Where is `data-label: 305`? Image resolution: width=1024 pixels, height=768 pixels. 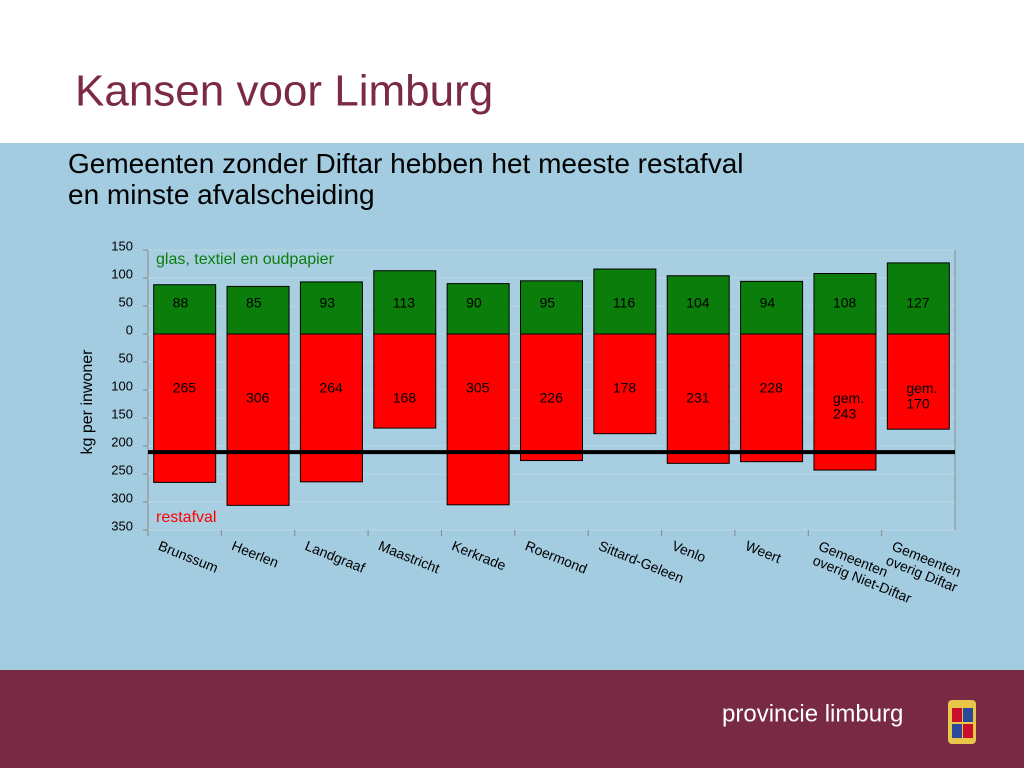 data-label: 305 is located at coordinates (478, 388).